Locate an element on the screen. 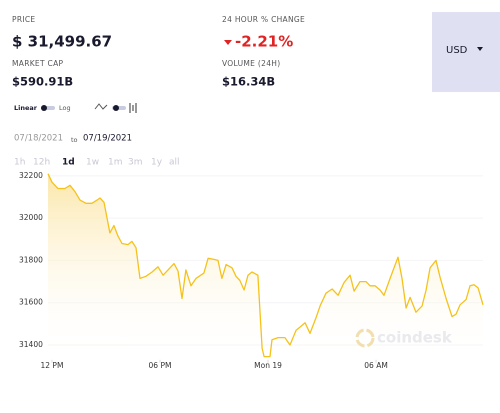  change-label: 24 HOUR % CHANGE is located at coordinates (263, 19).